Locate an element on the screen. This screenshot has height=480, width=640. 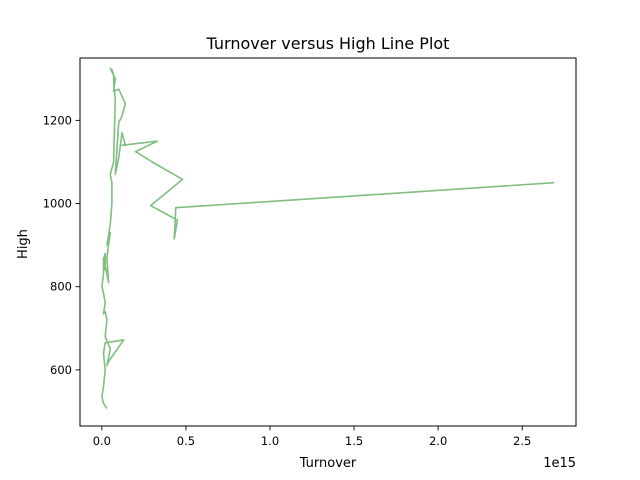
x-tick-label: 1.5 is located at coordinates (354, 441).